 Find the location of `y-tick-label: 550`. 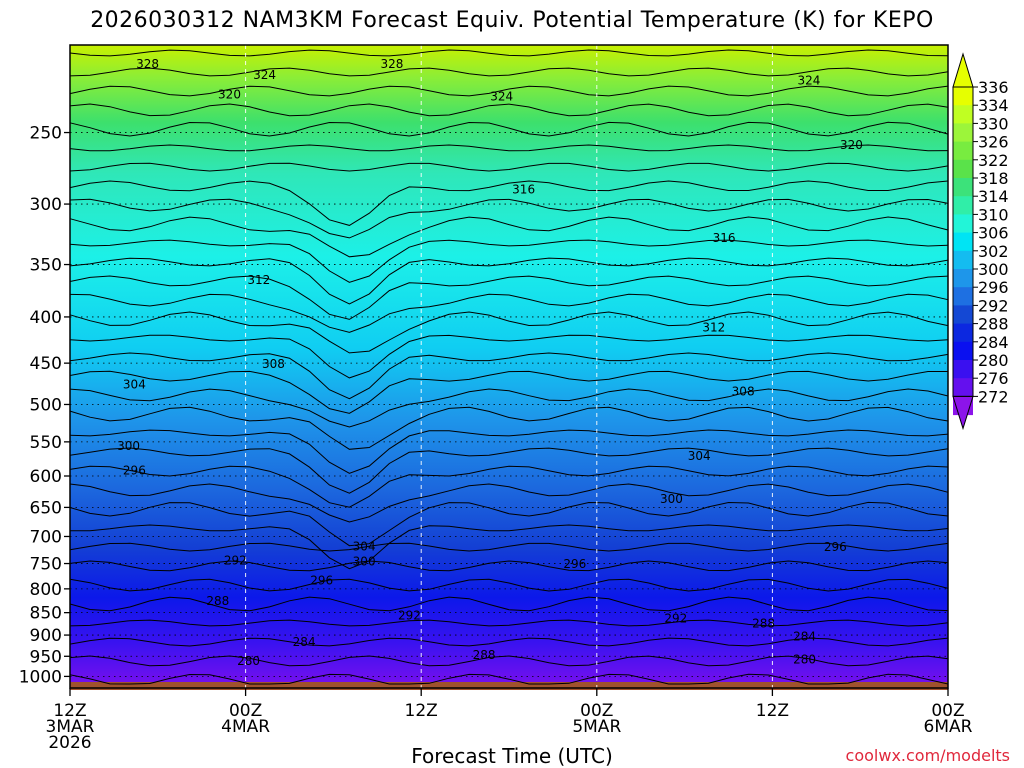

y-tick-label: 550 is located at coordinates (46, 443).